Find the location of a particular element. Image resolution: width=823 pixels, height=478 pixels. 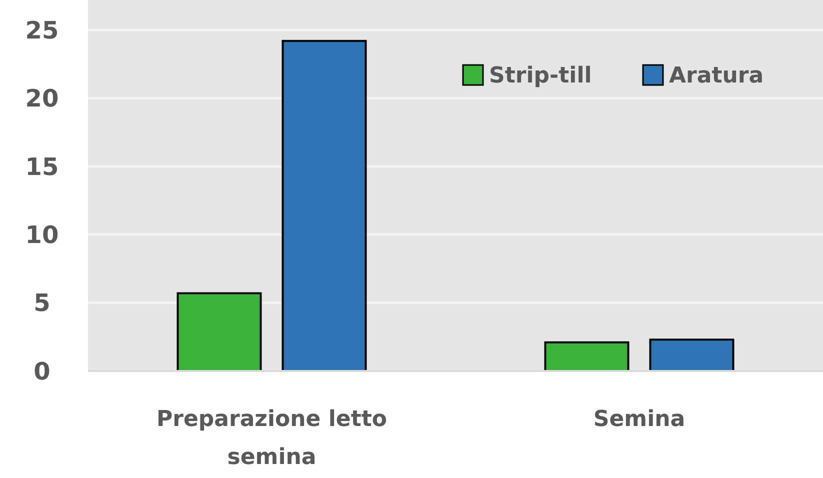

x-tick-label: Preparazione letto semina is located at coordinates (271, 438).